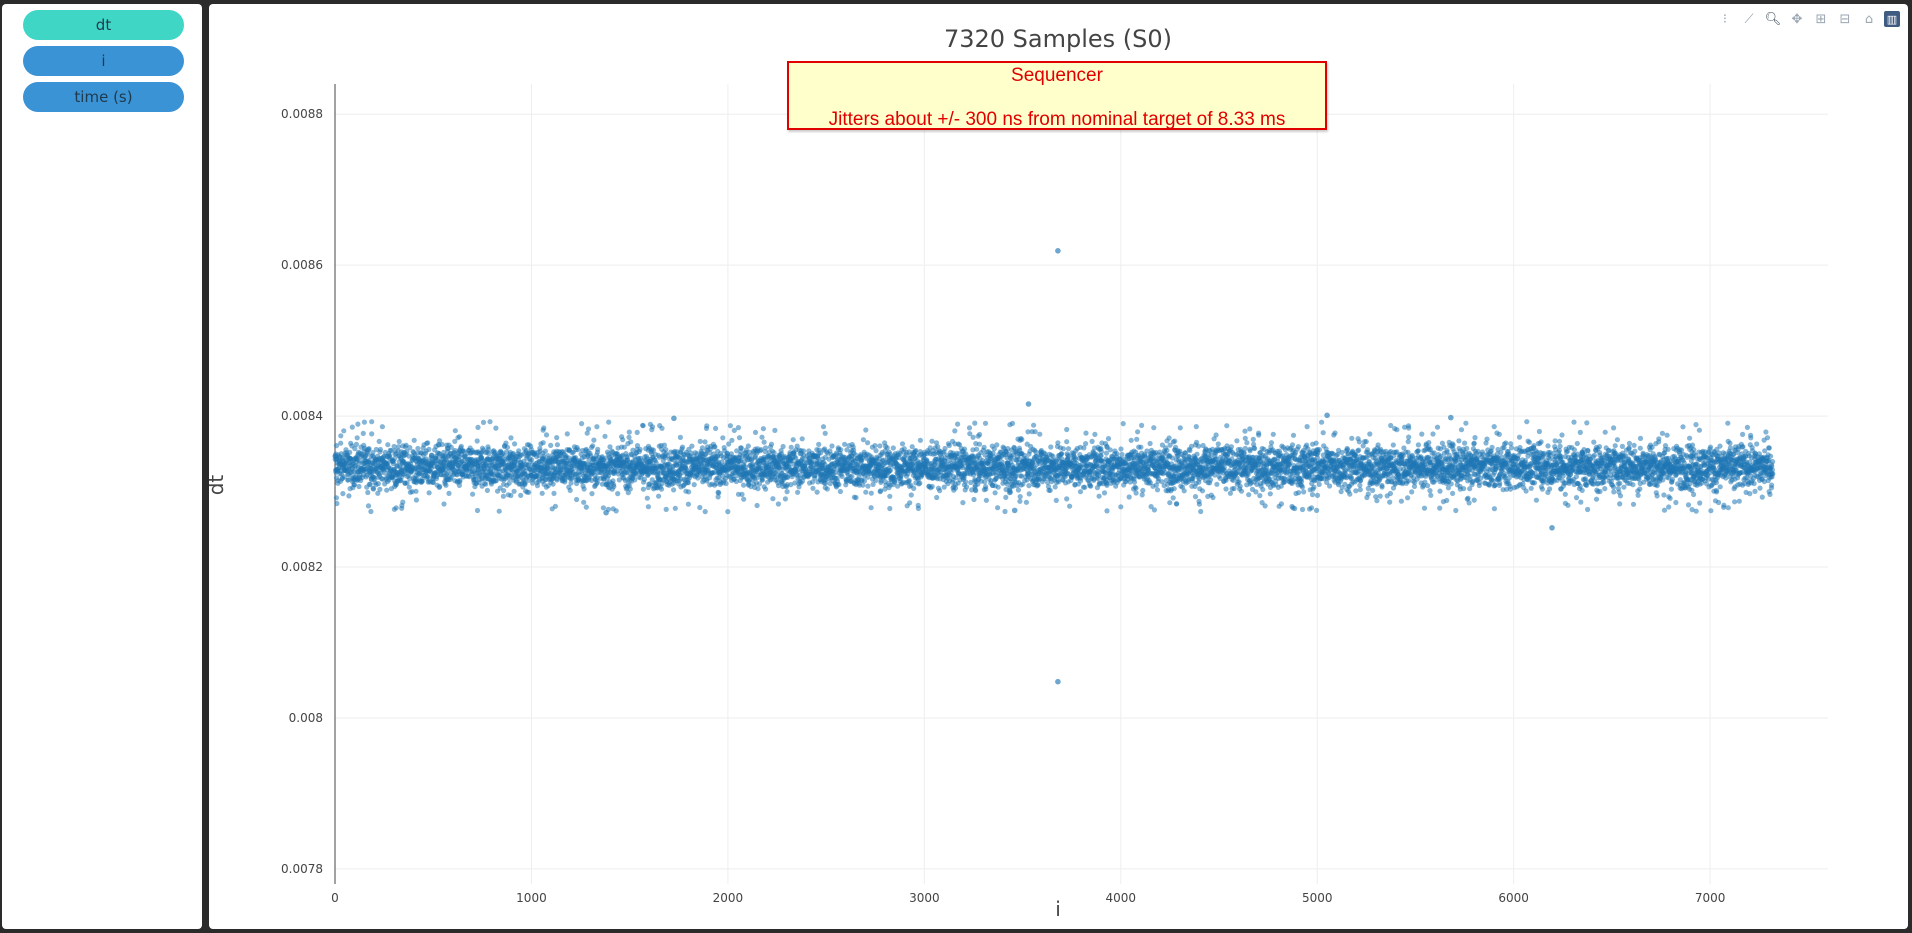 Image resolution: width=1912 pixels, height=933 pixels. I want to click on y-tick-label: 0.0084, so click(302, 416).